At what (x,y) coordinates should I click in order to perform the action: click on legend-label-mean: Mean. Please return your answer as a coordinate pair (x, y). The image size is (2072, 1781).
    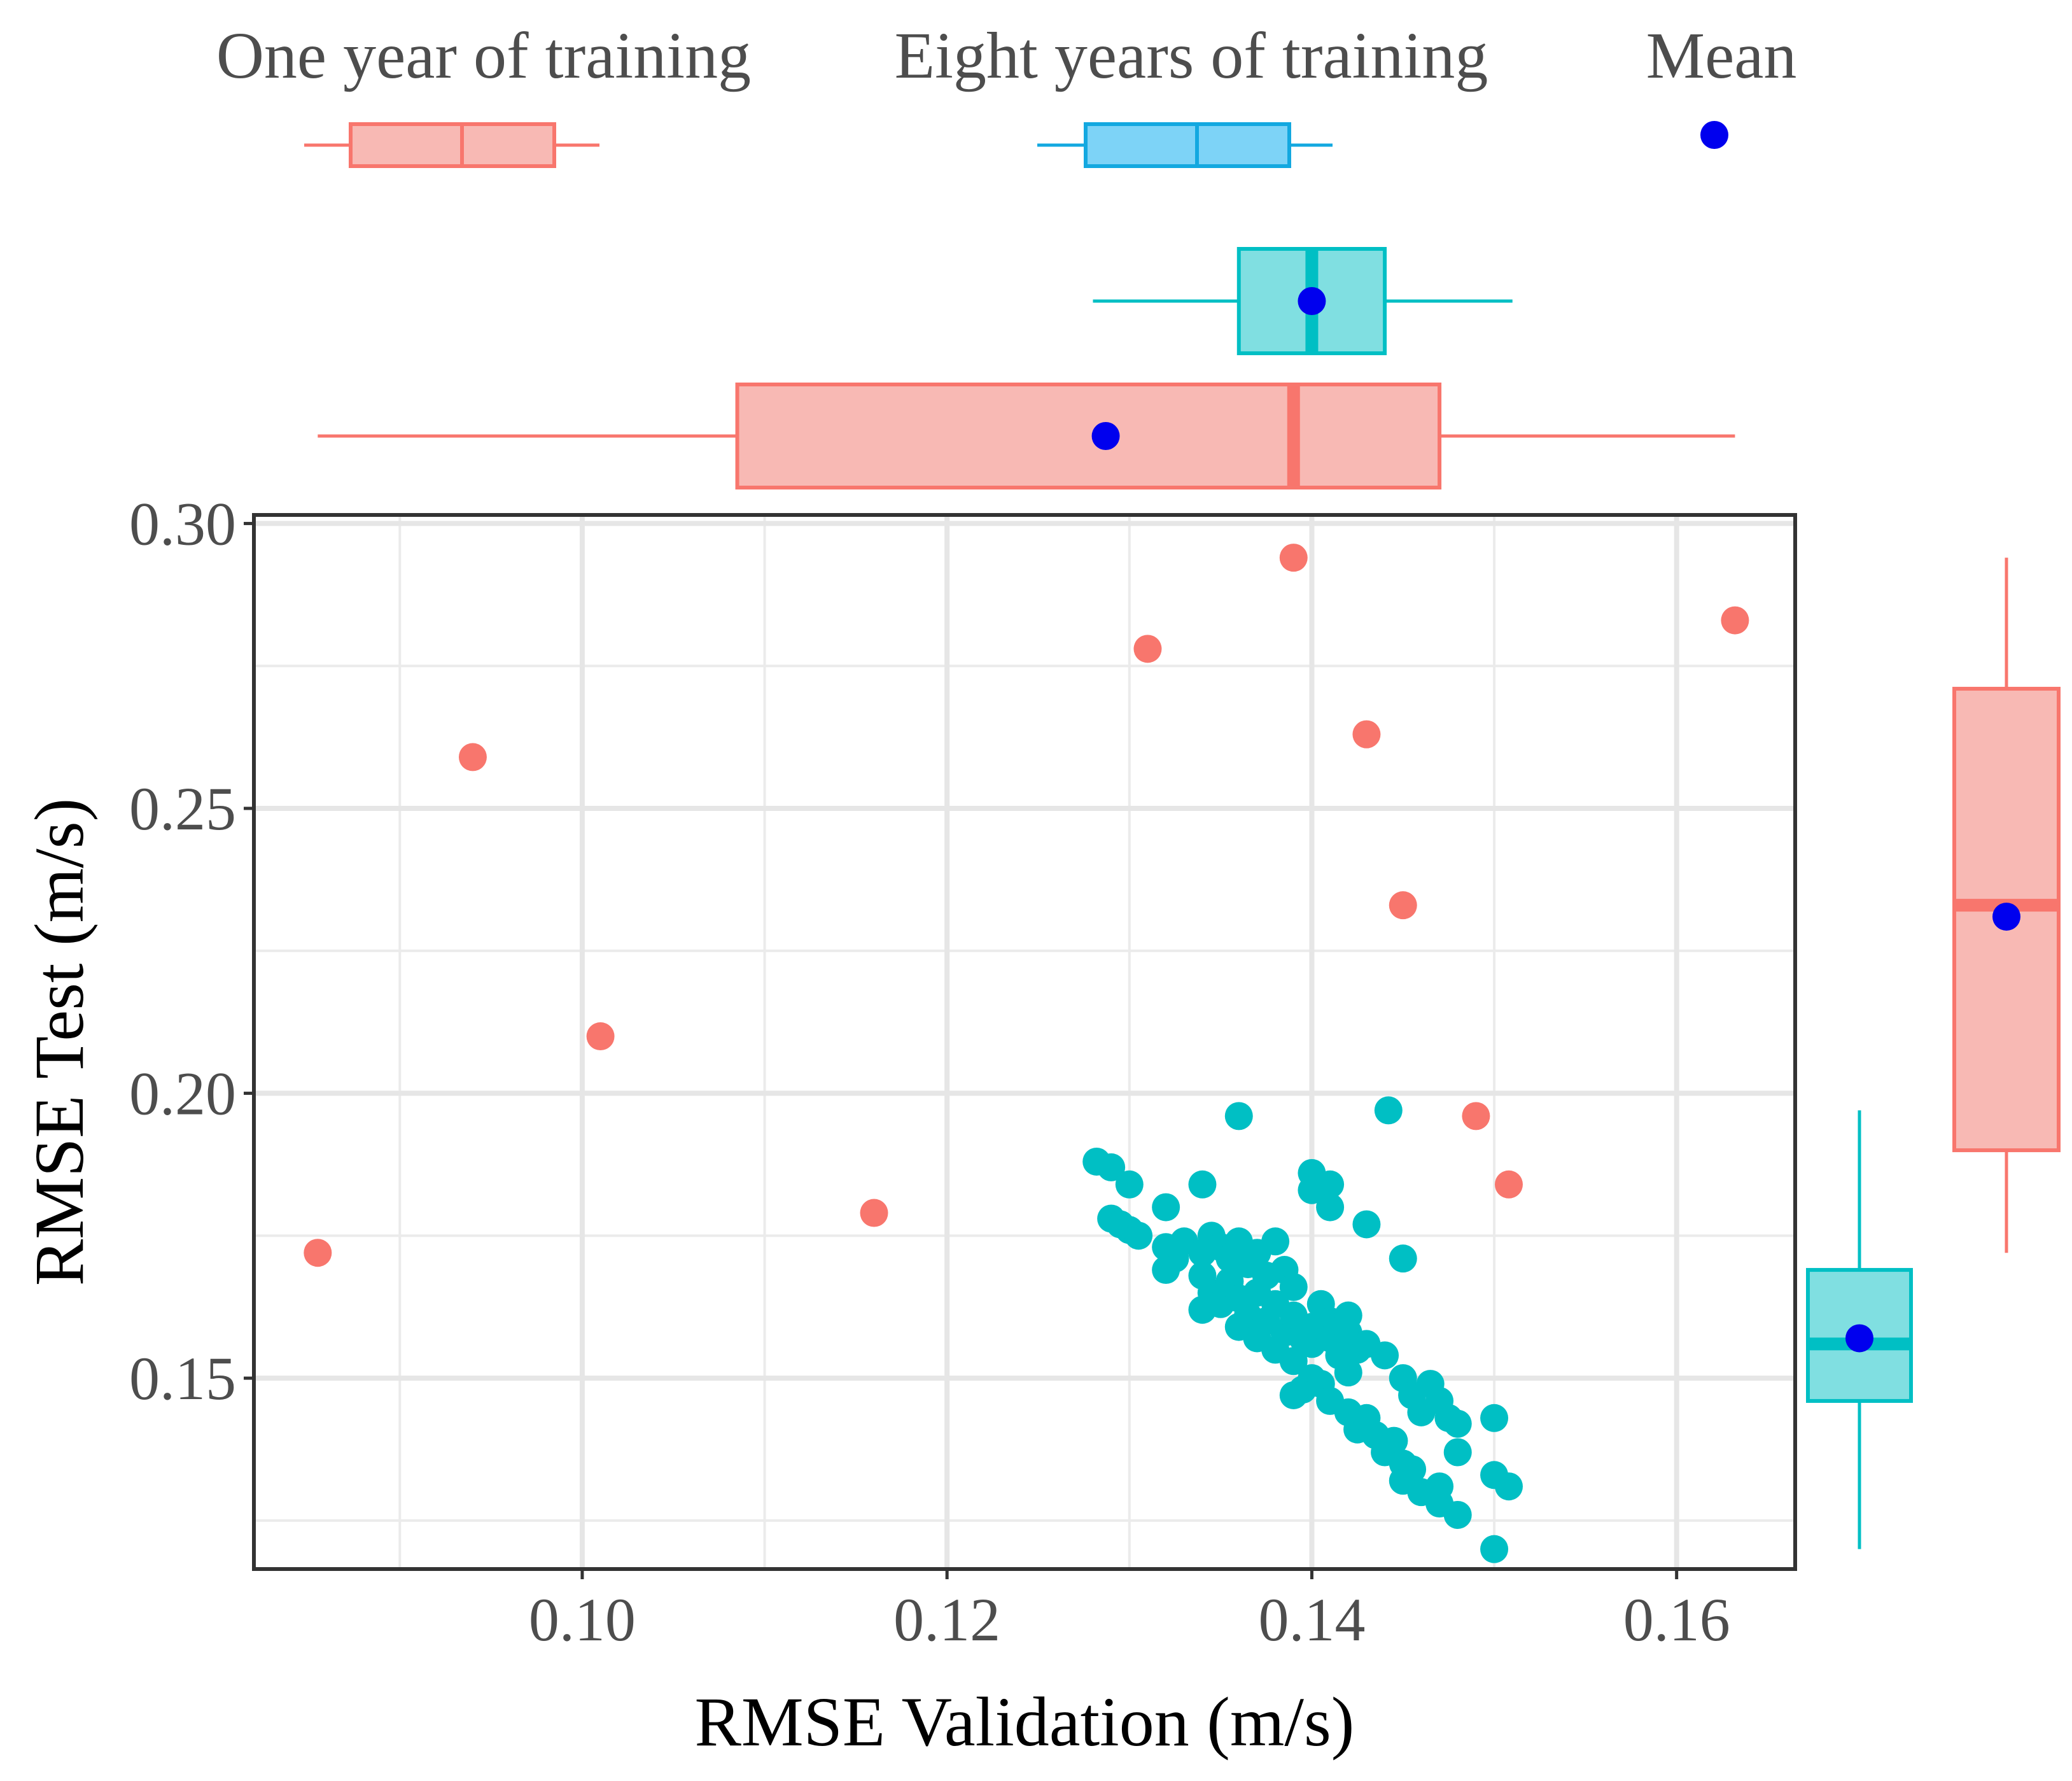
    Looking at the image, I should click on (1721, 55).